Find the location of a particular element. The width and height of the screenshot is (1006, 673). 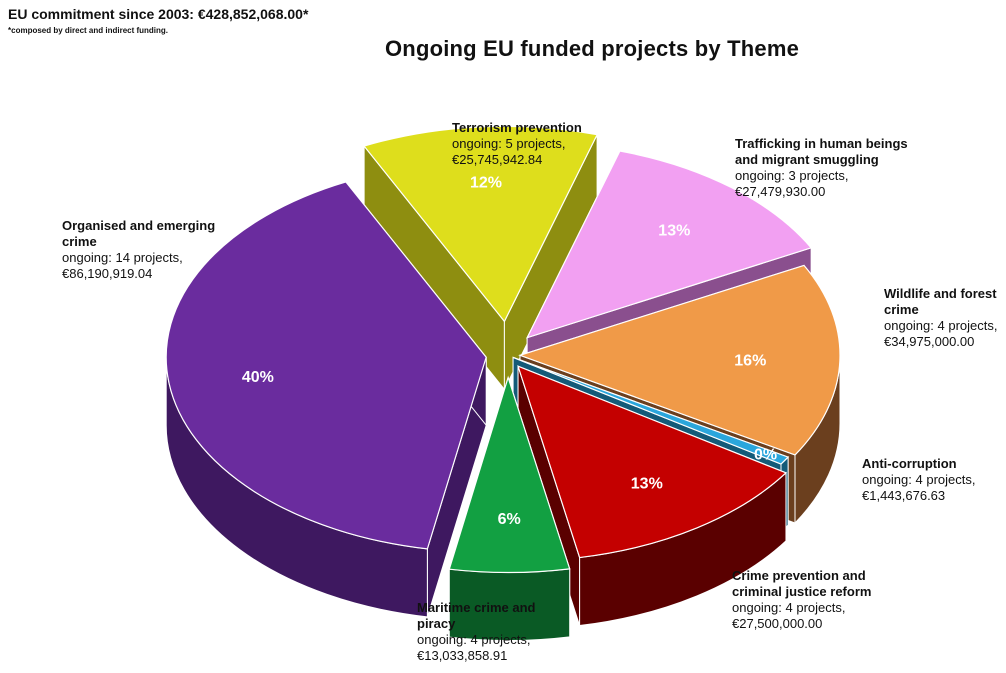

slice-projects: ongoing: 5 projects, is located at coordinates (509, 143).